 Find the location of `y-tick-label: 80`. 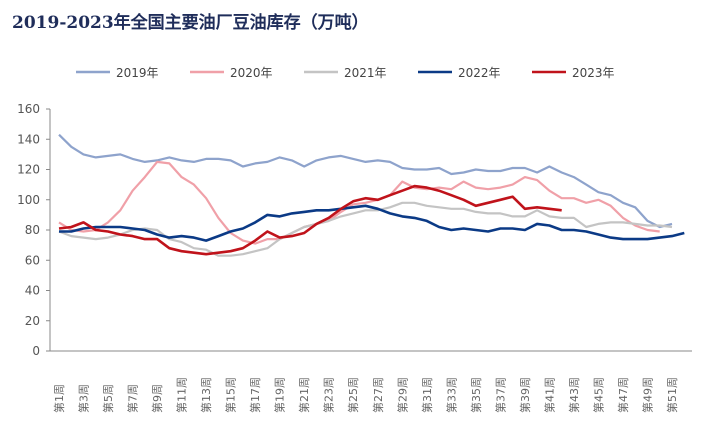

y-tick-label: 80 is located at coordinates (32, 230).